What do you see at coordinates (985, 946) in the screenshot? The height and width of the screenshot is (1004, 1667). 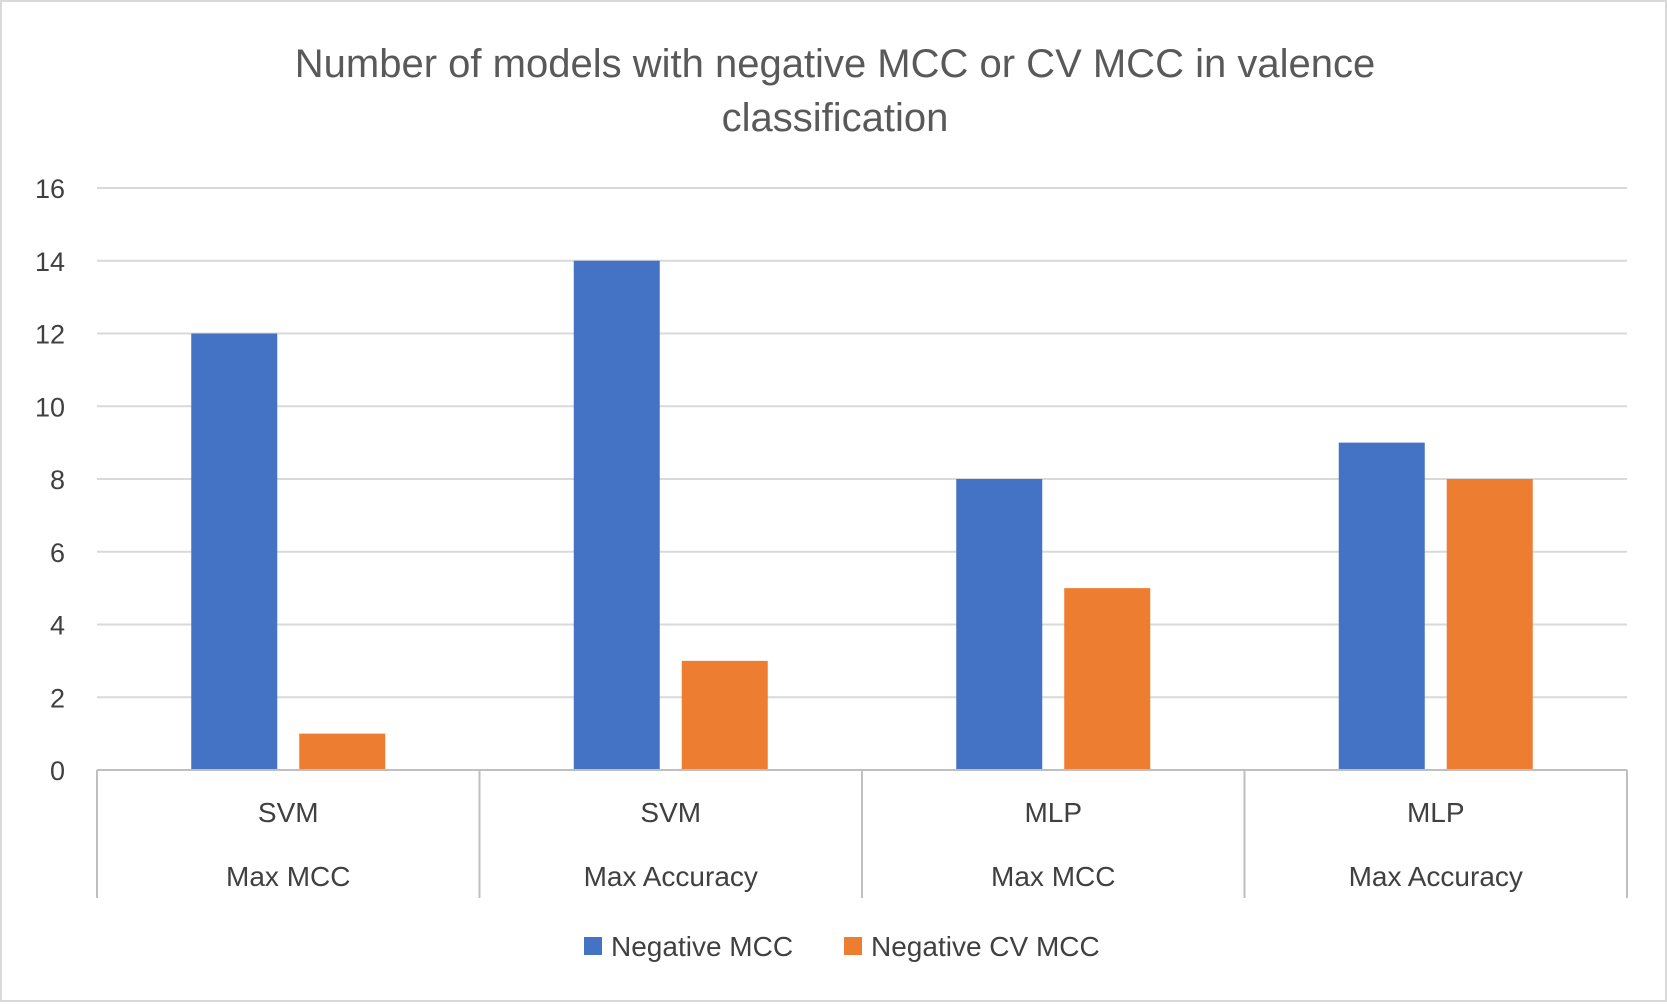 I see `legend-label: Negative CV MCC` at bounding box center [985, 946].